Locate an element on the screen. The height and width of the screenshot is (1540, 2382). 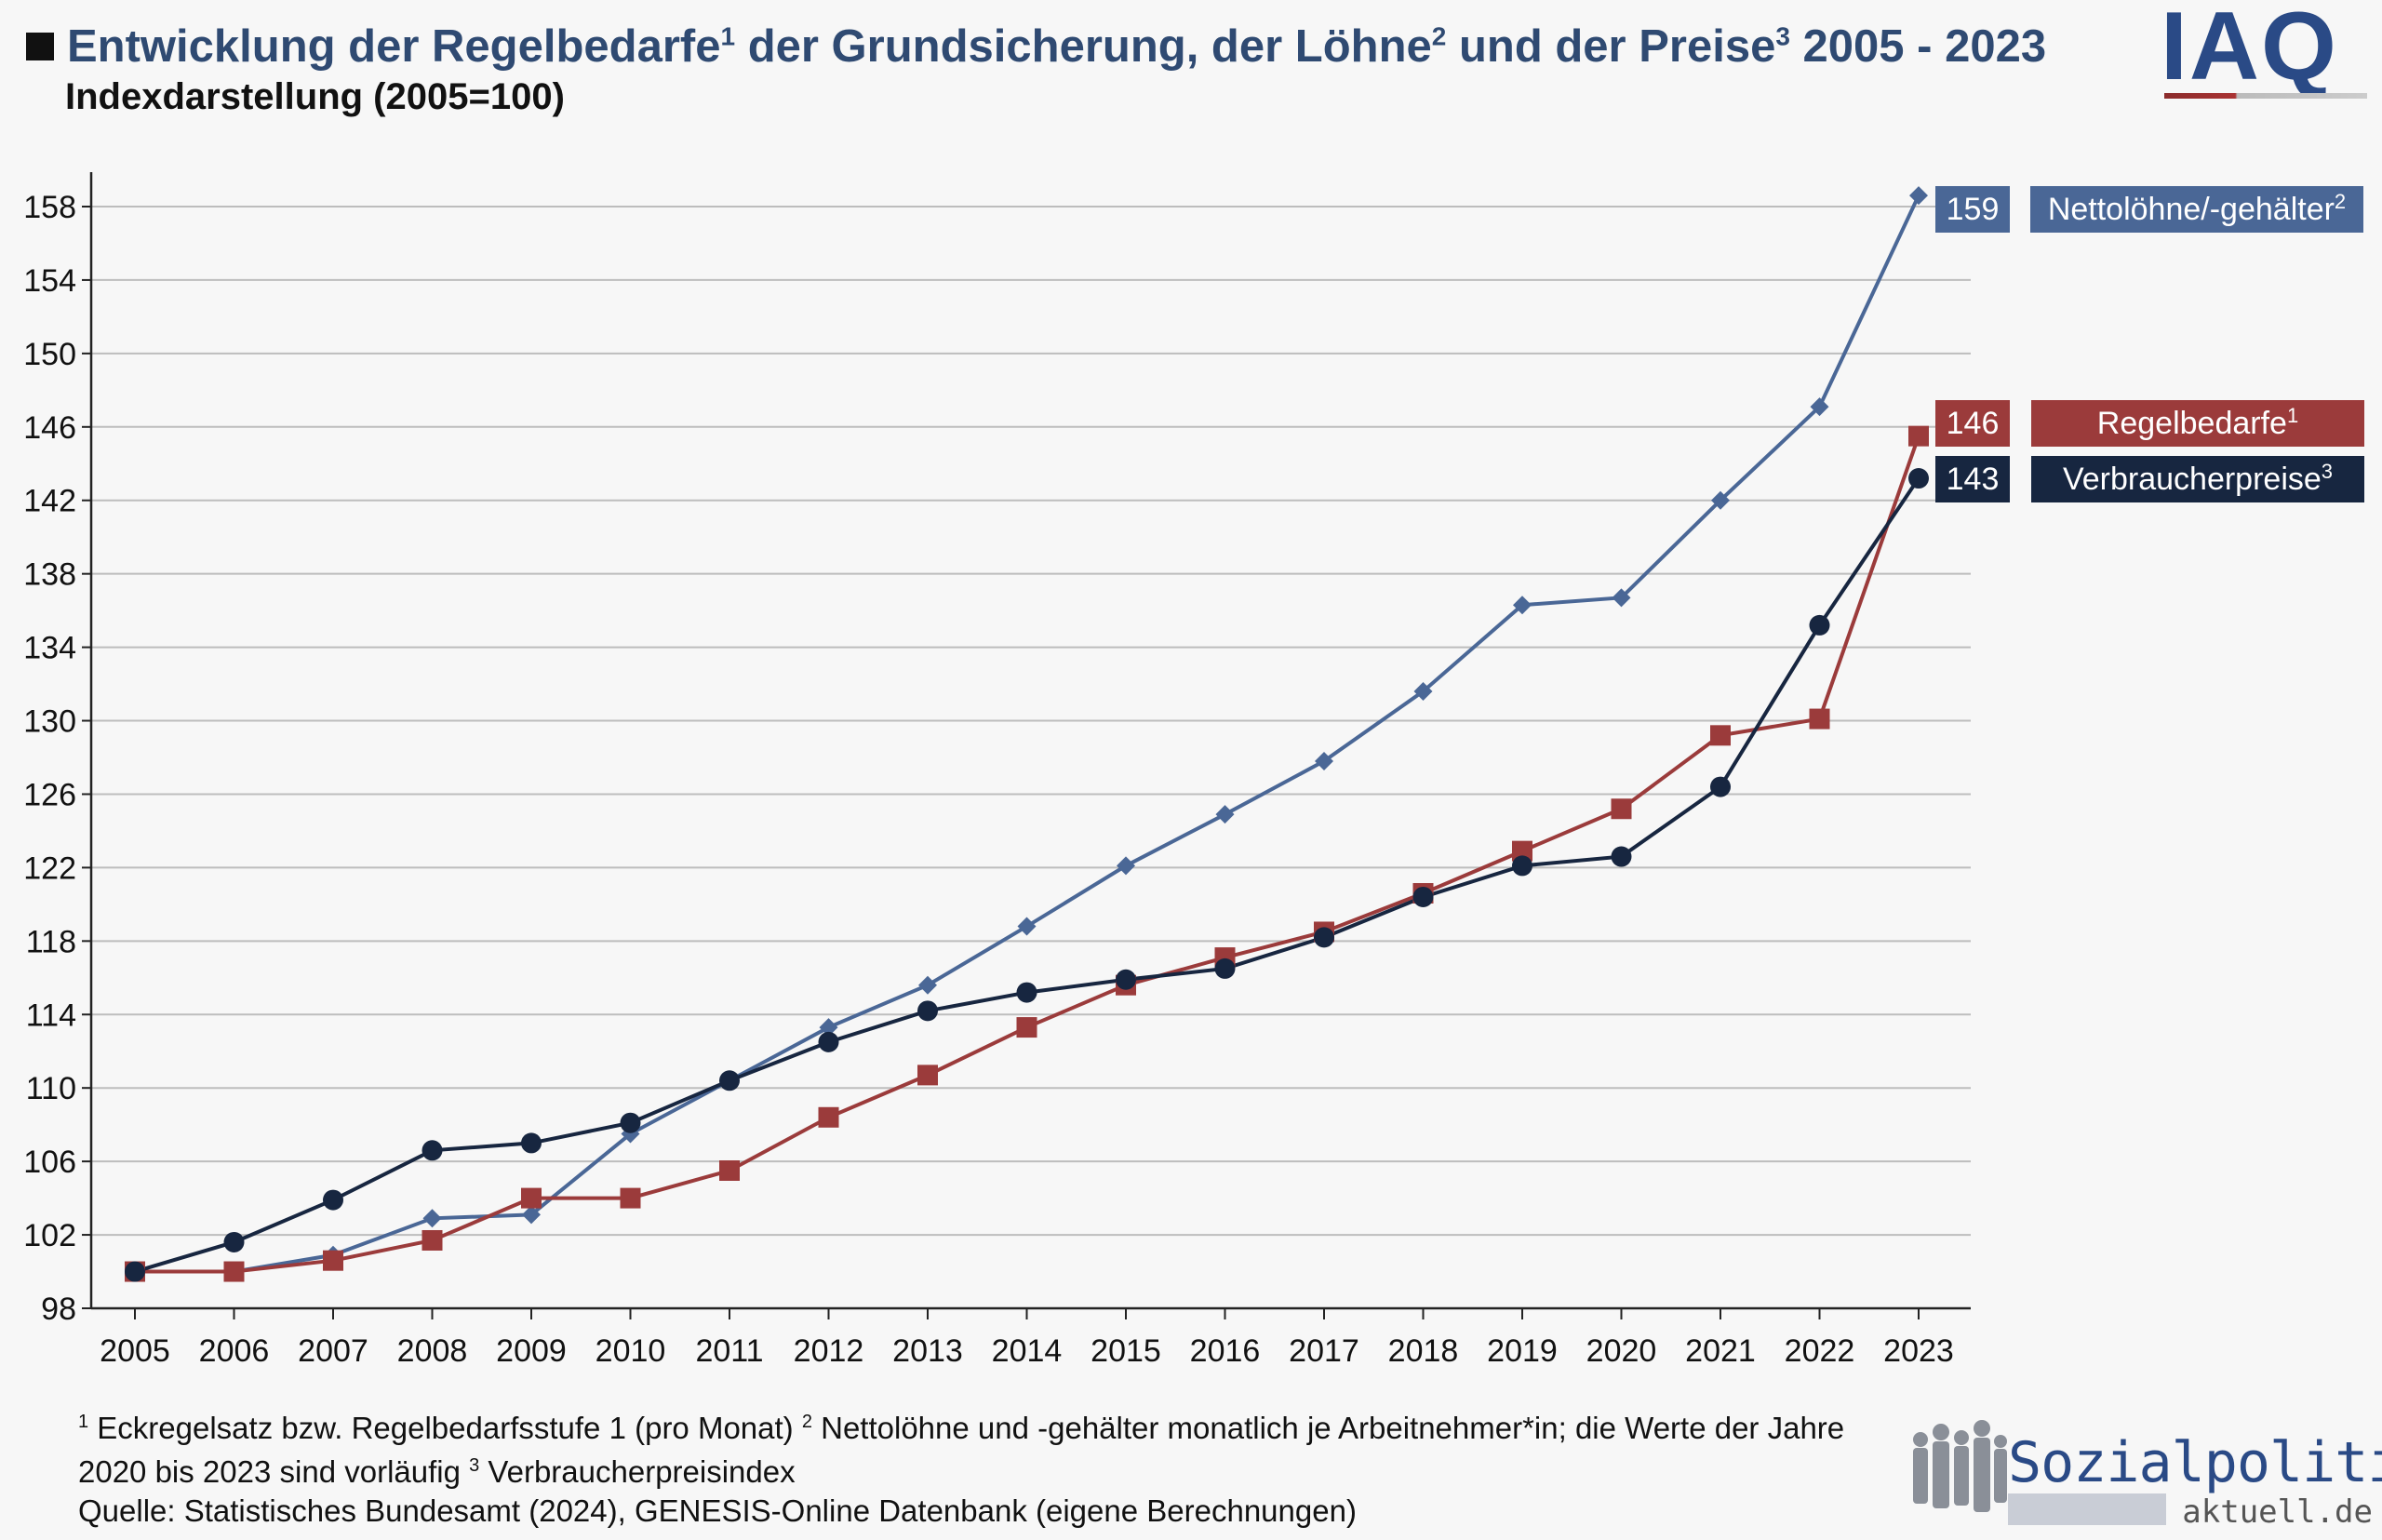
sozialpolitik-logo: Sozialpolitik- aktuell.de is located at coordinates (2144, 1477).